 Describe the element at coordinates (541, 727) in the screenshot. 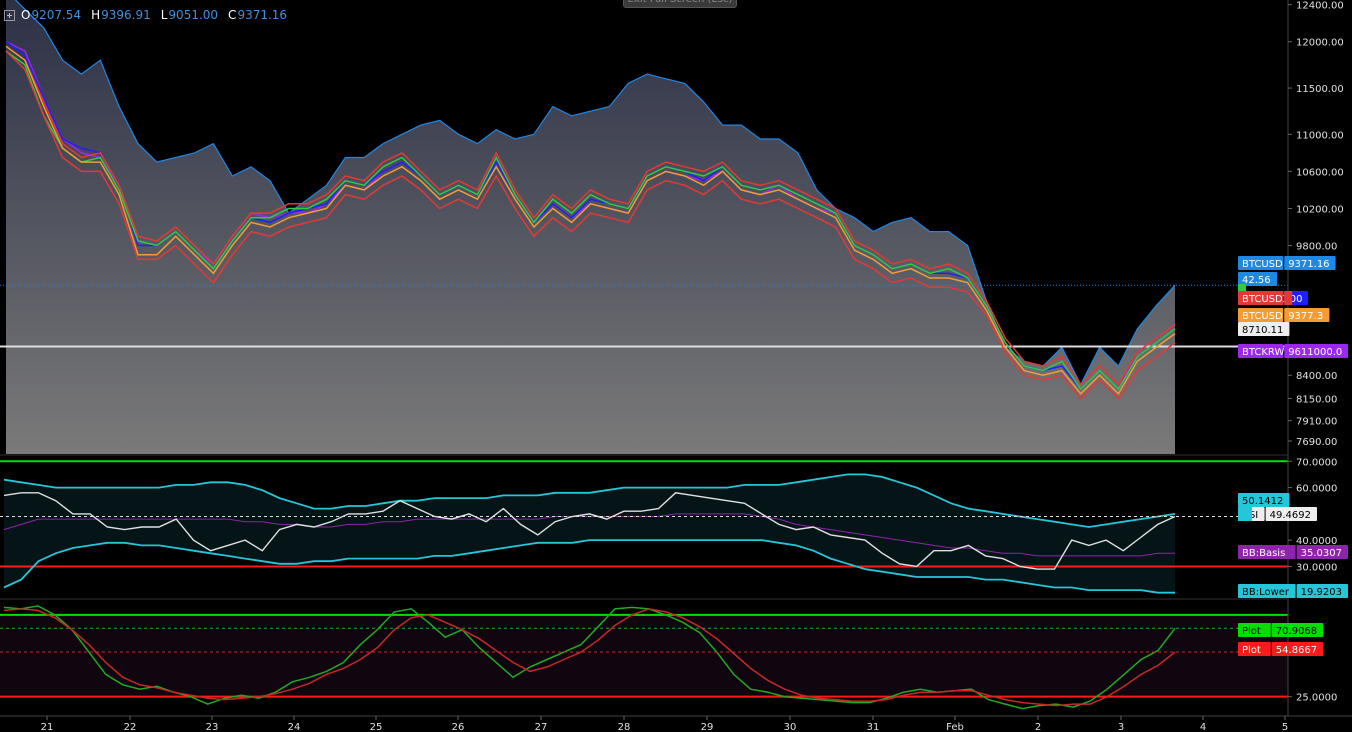

I see `x-tick-label: 27` at that location.